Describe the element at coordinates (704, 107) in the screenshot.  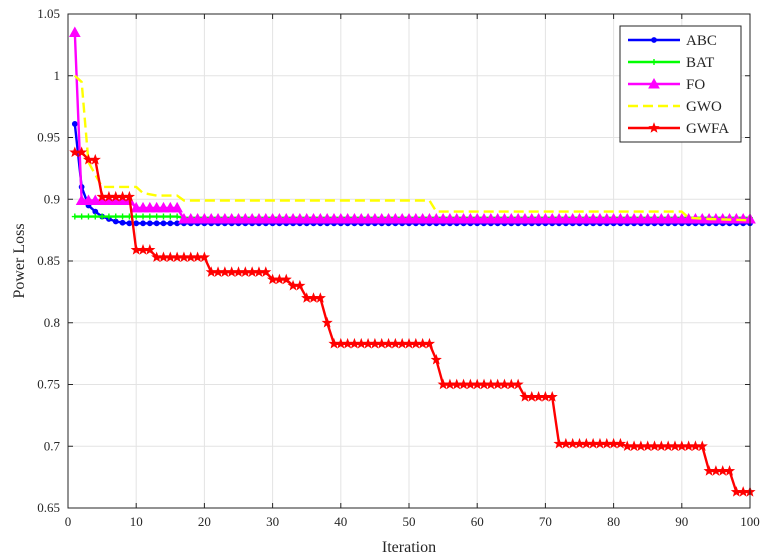
I see `legend-label-gwo: GWO` at that location.